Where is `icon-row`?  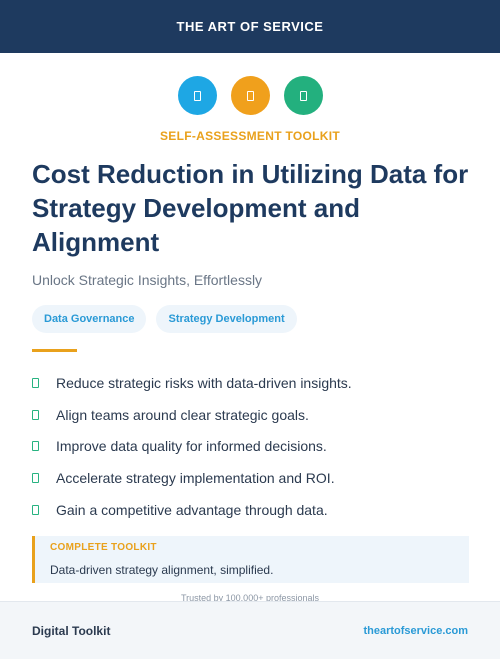 icon-row is located at coordinates (250, 95).